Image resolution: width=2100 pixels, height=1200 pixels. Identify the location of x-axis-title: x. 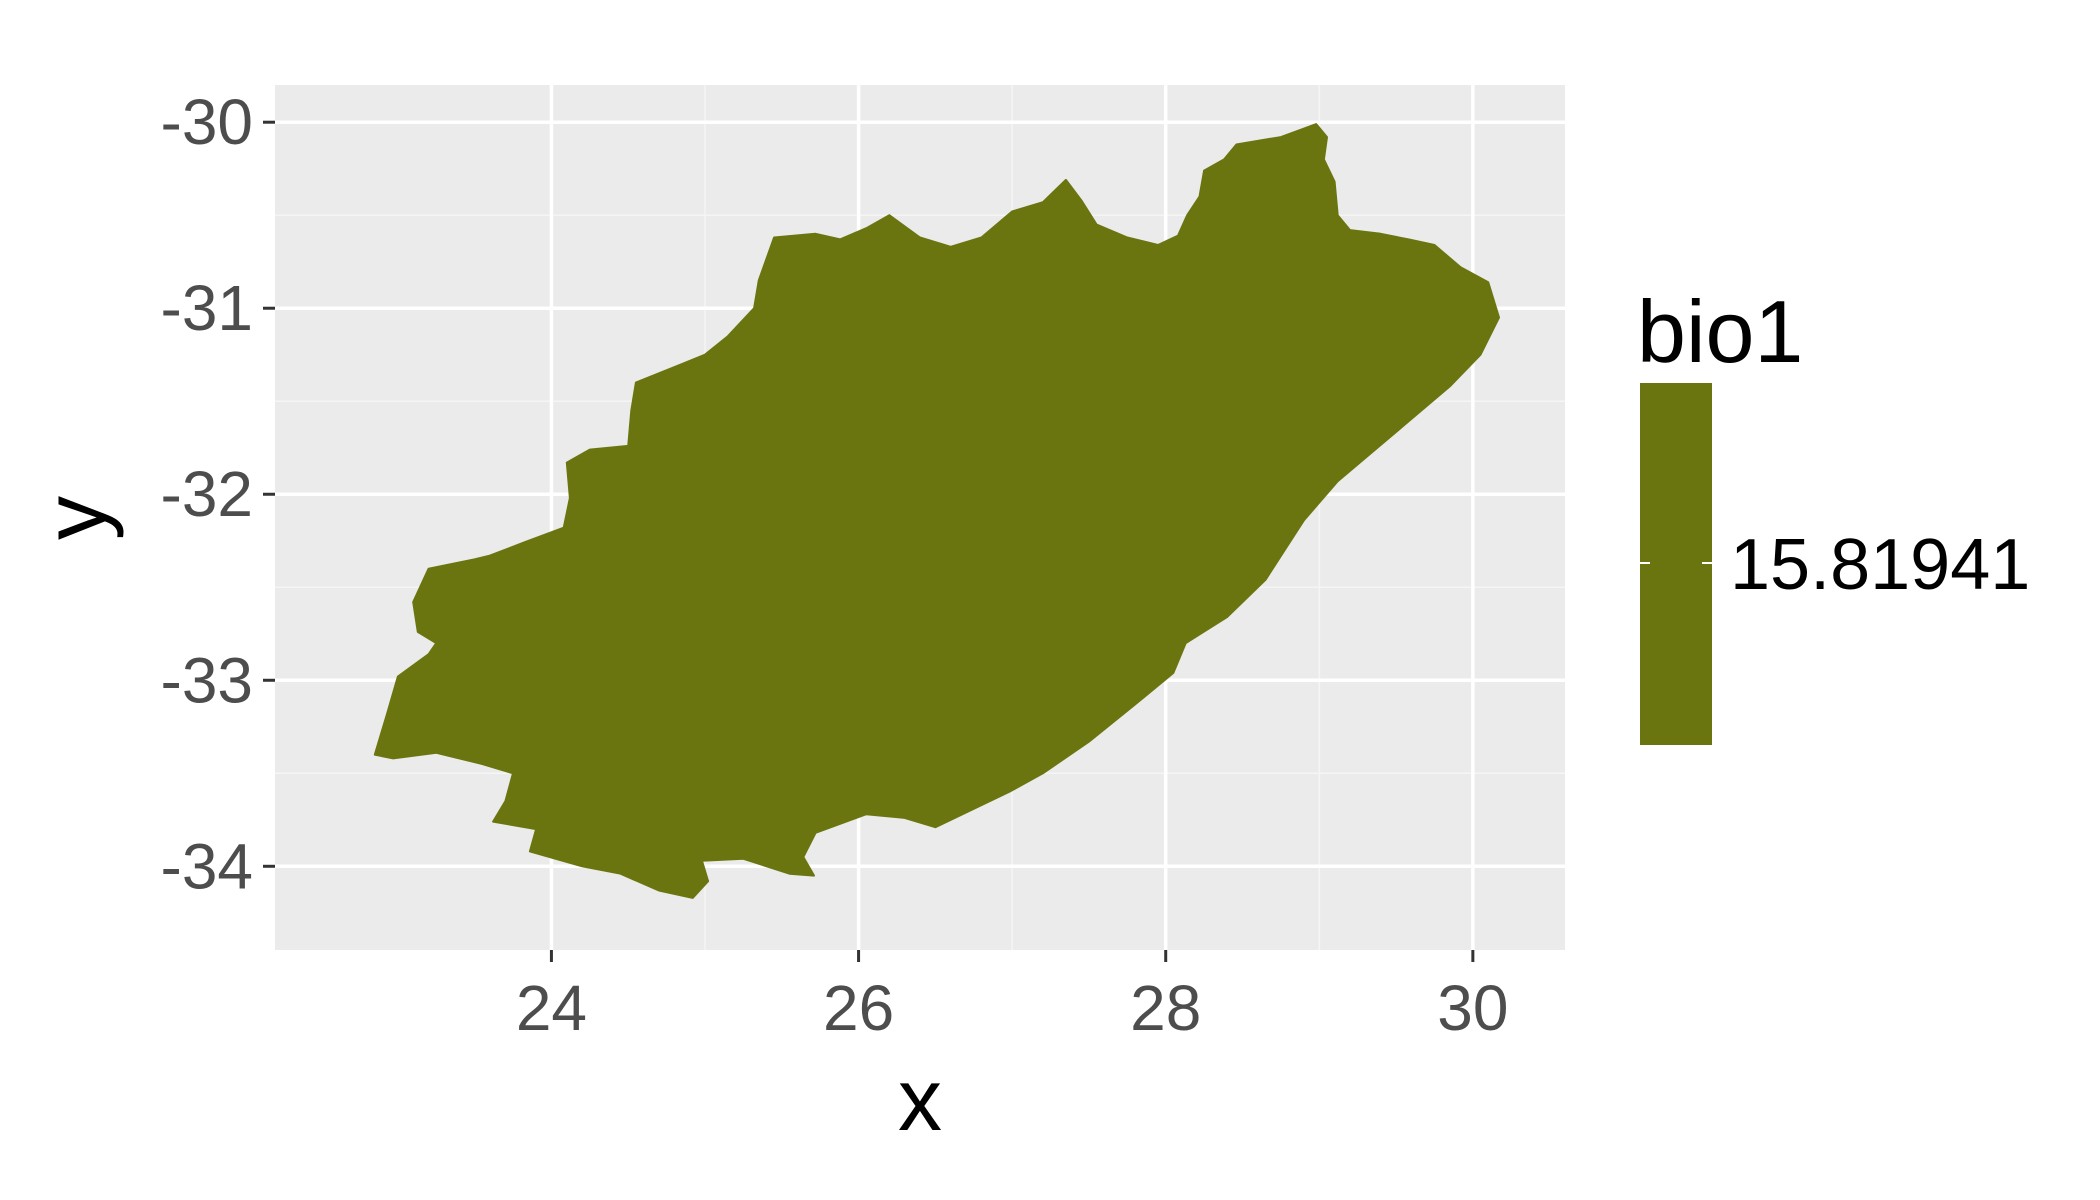
(920, 1099).